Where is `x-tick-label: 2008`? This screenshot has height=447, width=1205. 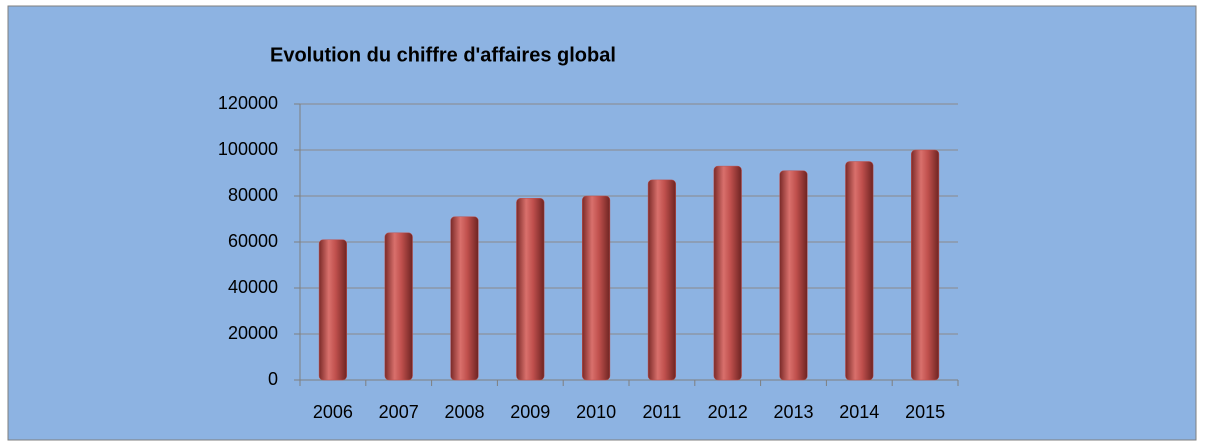 x-tick-label: 2008 is located at coordinates (464, 412).